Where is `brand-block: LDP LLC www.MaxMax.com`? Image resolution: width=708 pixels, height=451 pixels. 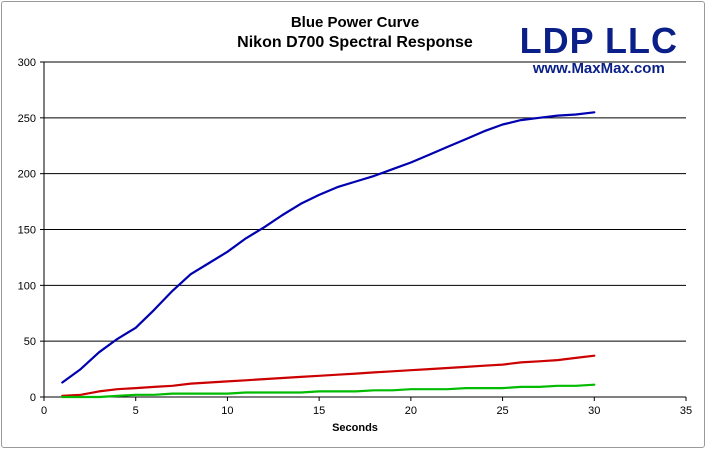
brand-block: LDP LLC www.MaxMax.com is located at coordinates (599, 50).